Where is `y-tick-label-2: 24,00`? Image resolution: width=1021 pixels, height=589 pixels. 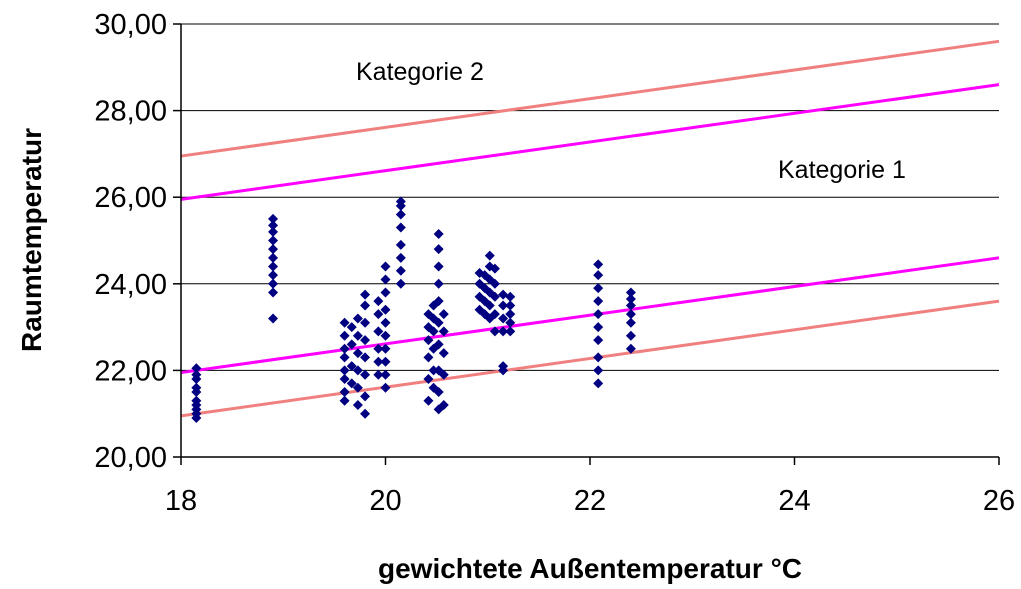 y-tick-label-2: 24,00 is located at coordinates (130, 285).